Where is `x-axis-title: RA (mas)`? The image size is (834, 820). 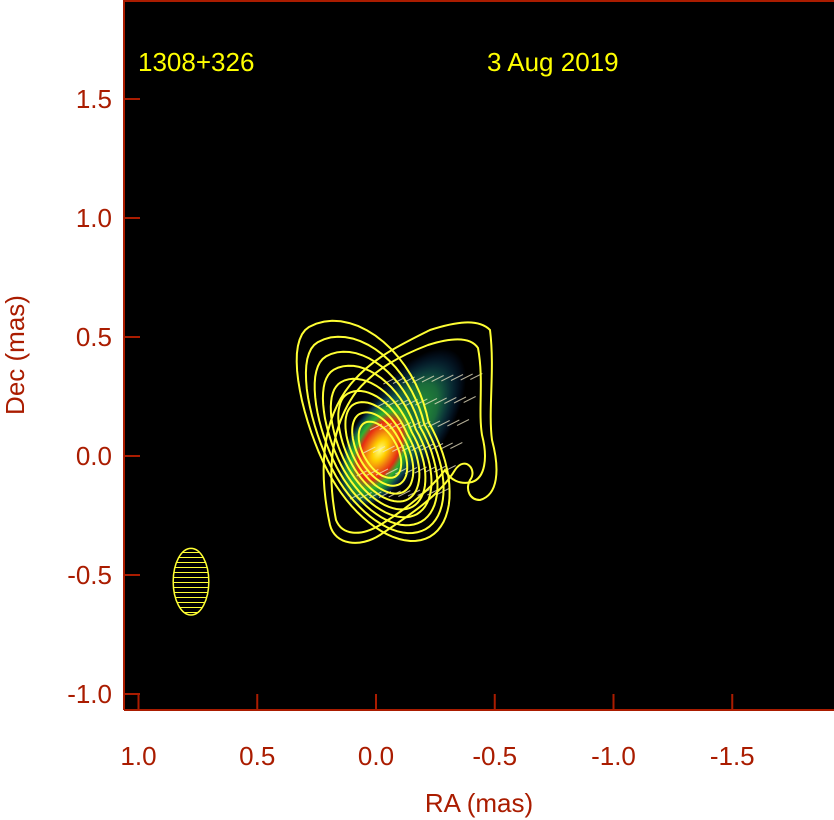 x-axis-title: RA (mas) is located at coordinates (479, 803).